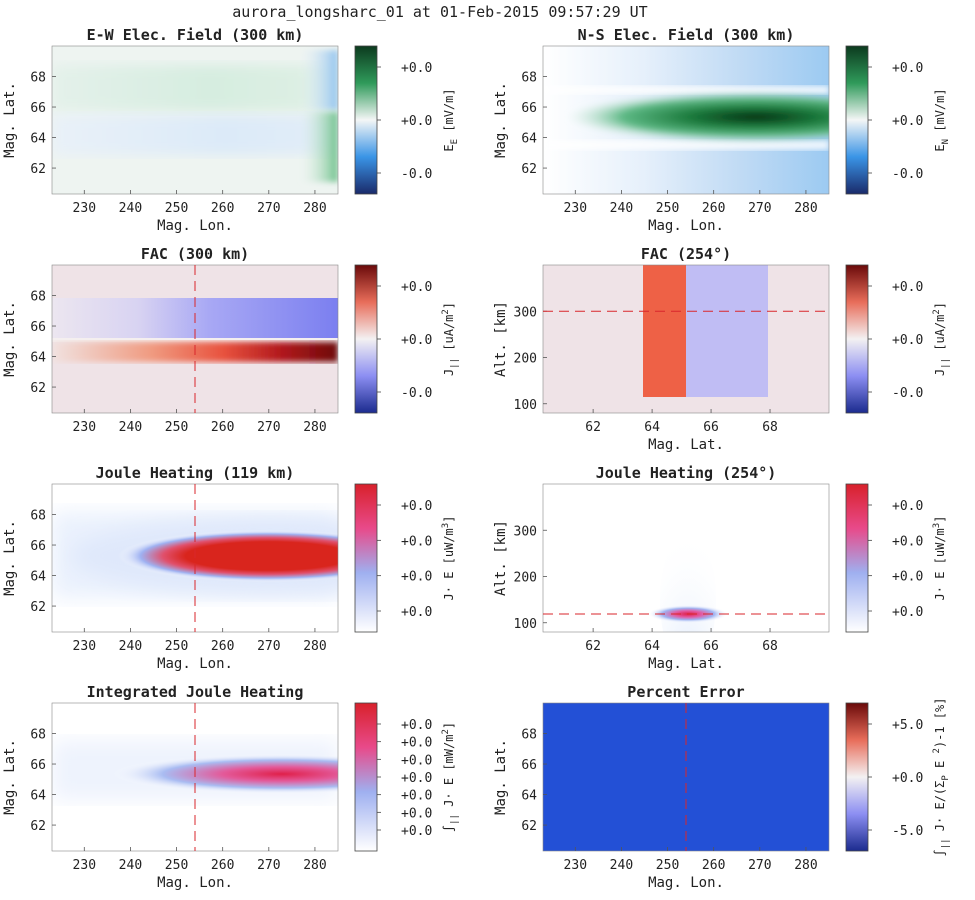 The width and height of the screenshot is (975, 900). What do you see at coordinates (907, 121) in the screenshot?
I see `ns_field-colorbar-tick-label: +0.0` at bounding box center [907, 121].